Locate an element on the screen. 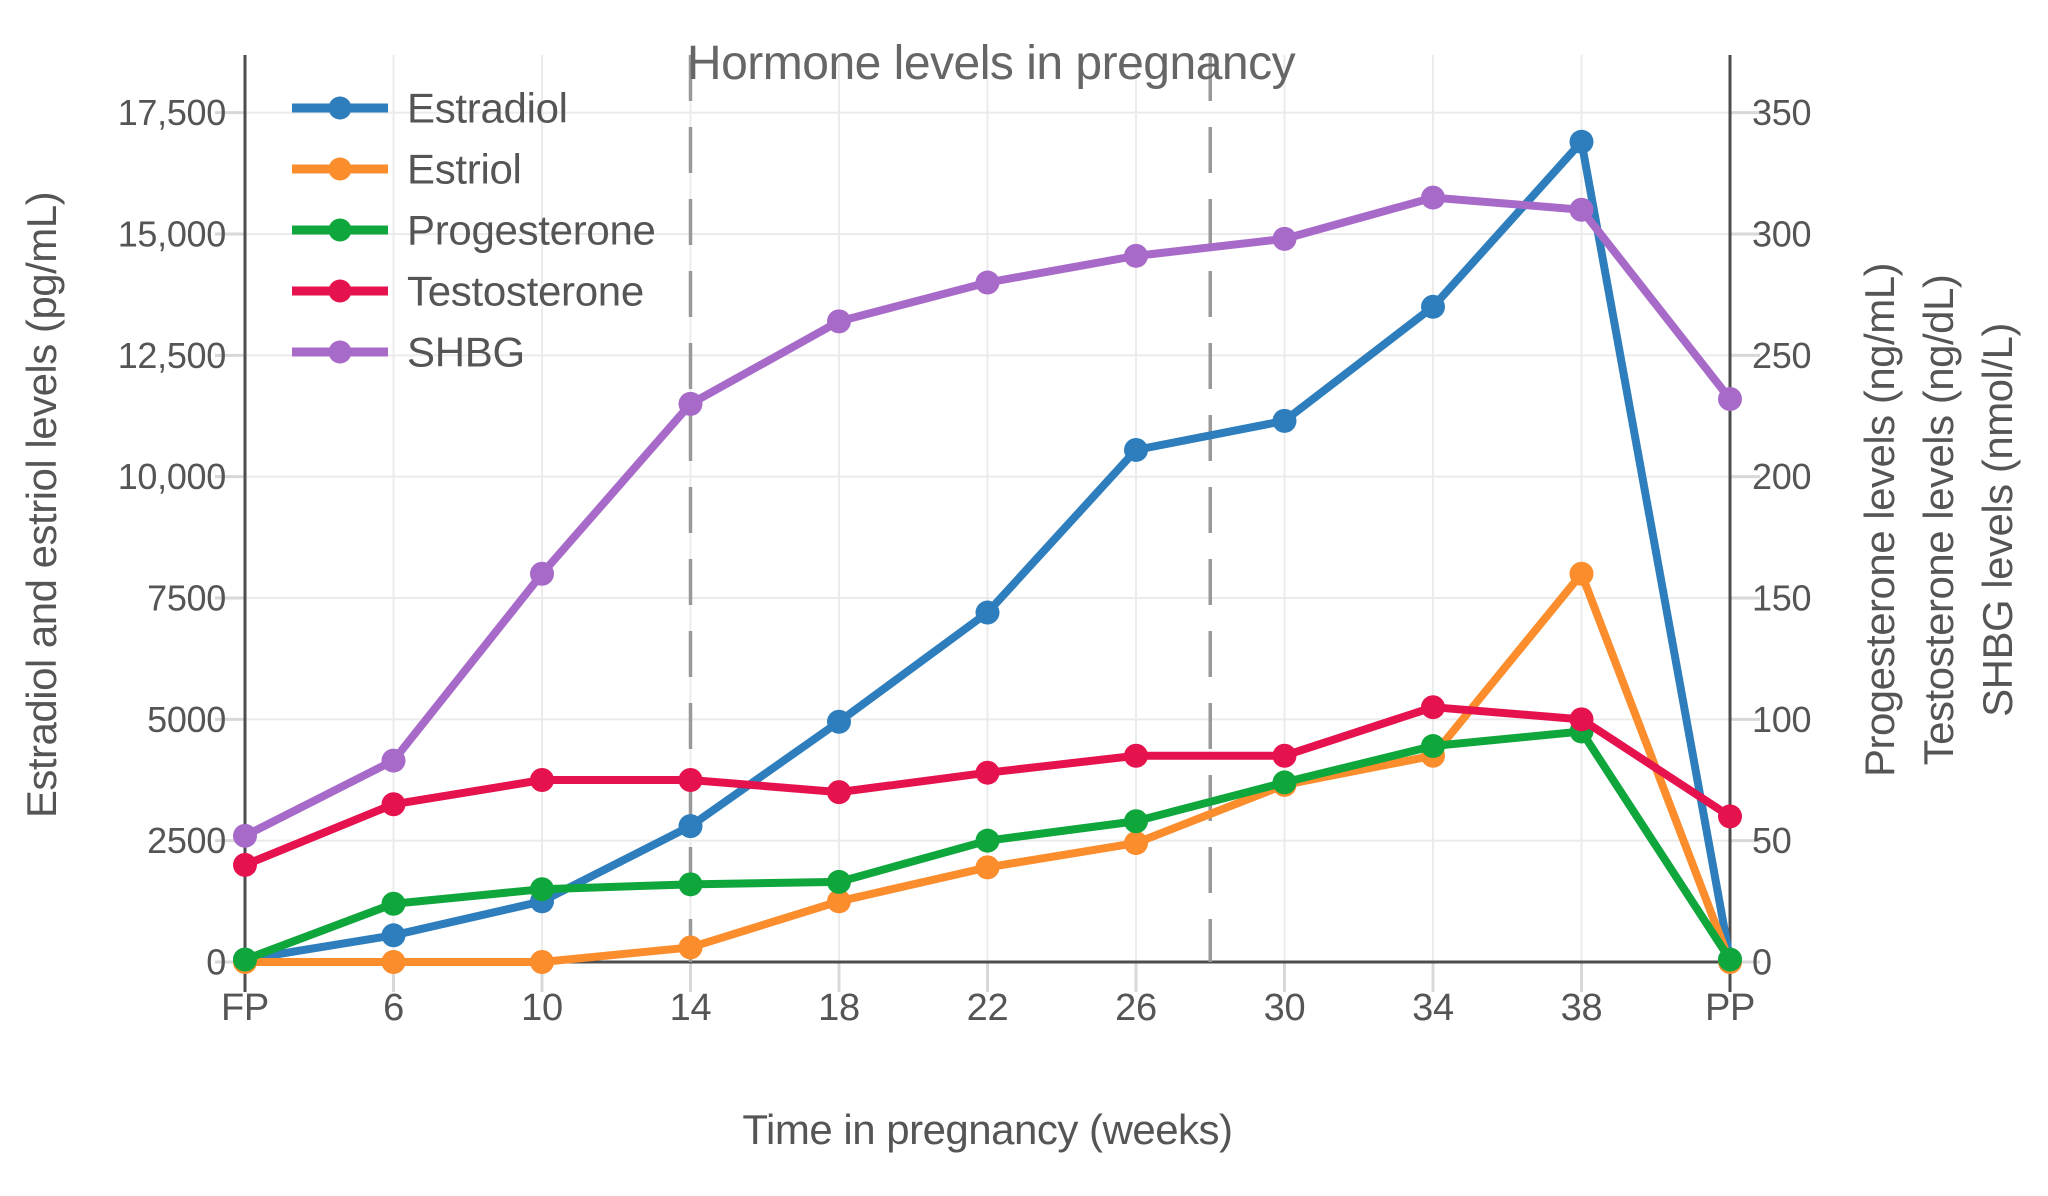 This screenshot has height=1196, width=2048. x-tick-label-30: 30 is located at coordinates (1285, 1008).